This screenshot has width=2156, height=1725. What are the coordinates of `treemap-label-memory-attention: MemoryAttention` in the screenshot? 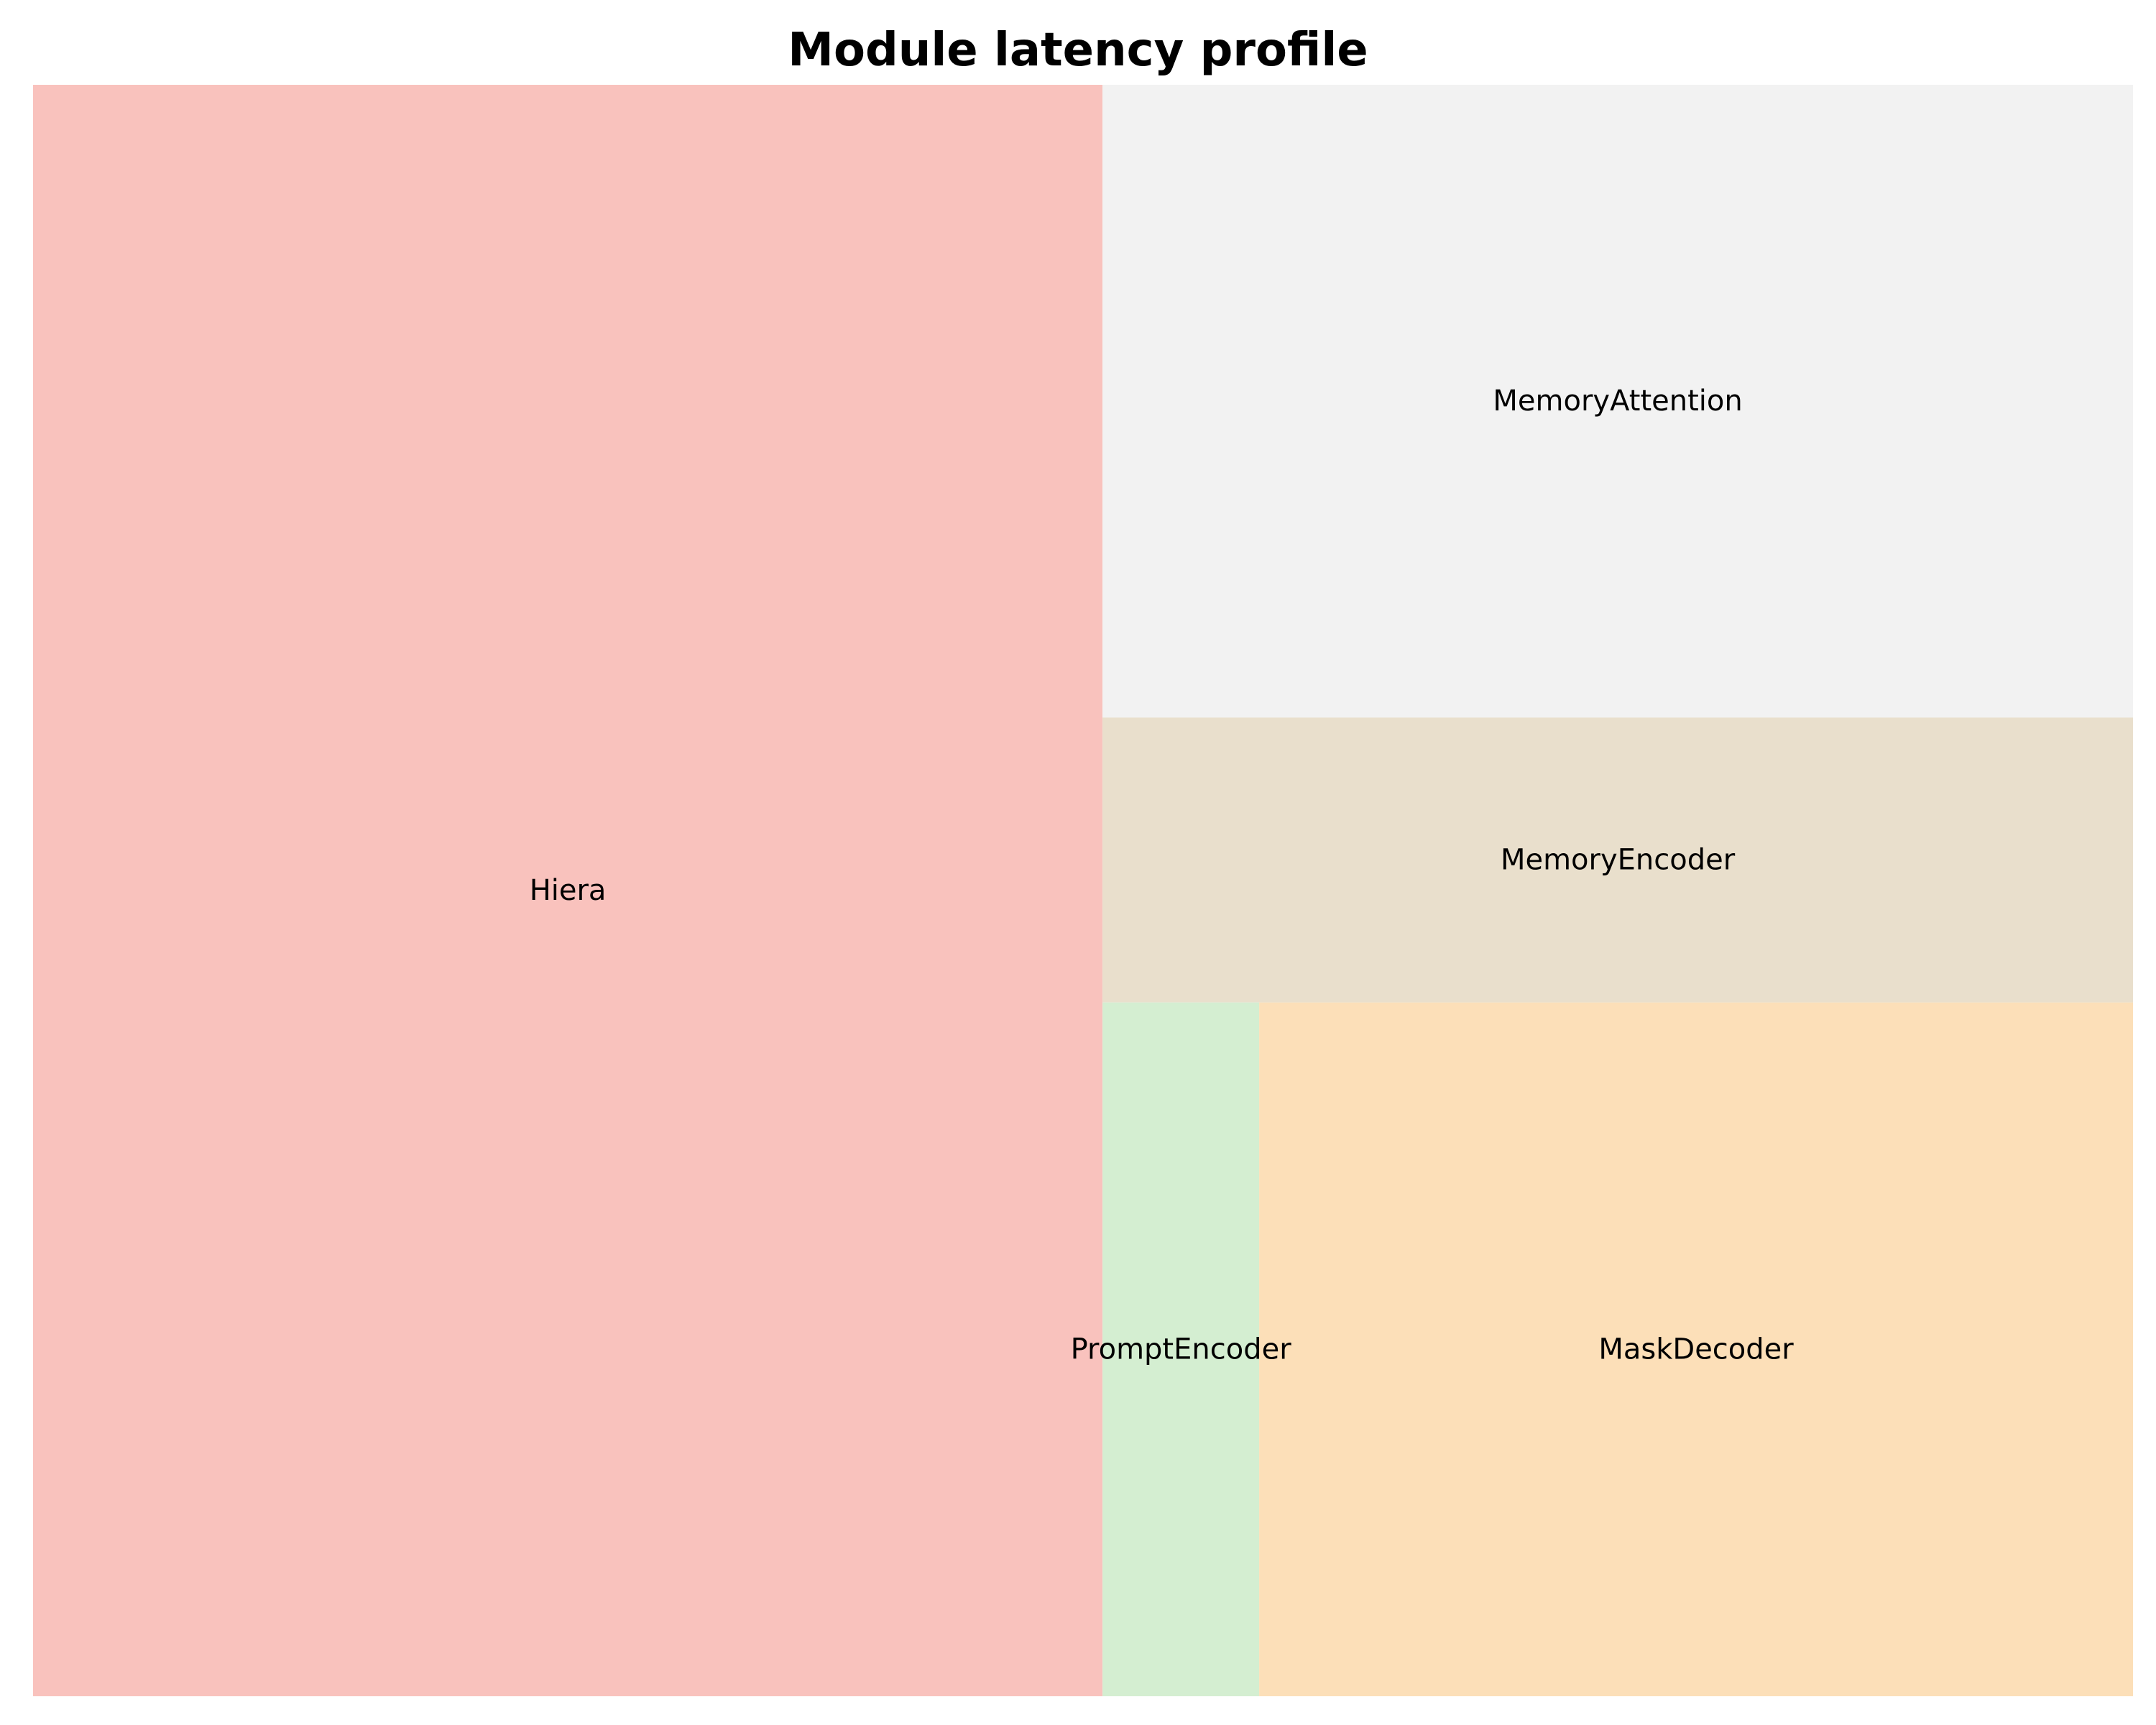 It's located at (1618, 401).